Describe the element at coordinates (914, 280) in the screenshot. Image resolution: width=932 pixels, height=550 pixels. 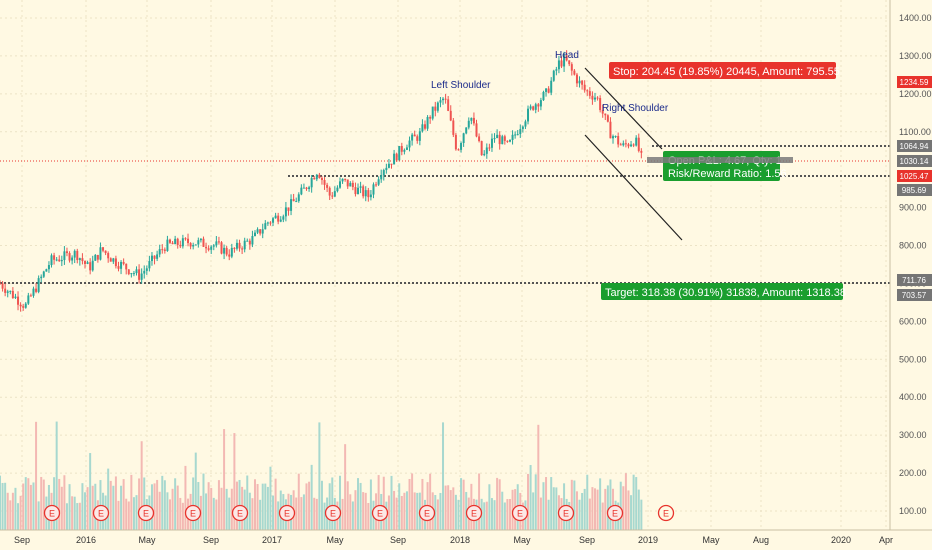
I see `price-tag` at that location.